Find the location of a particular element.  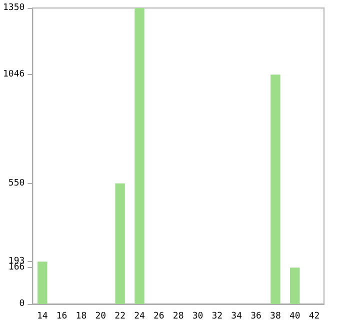

x-tick-label: 28 is located at coordinates (178, 316).